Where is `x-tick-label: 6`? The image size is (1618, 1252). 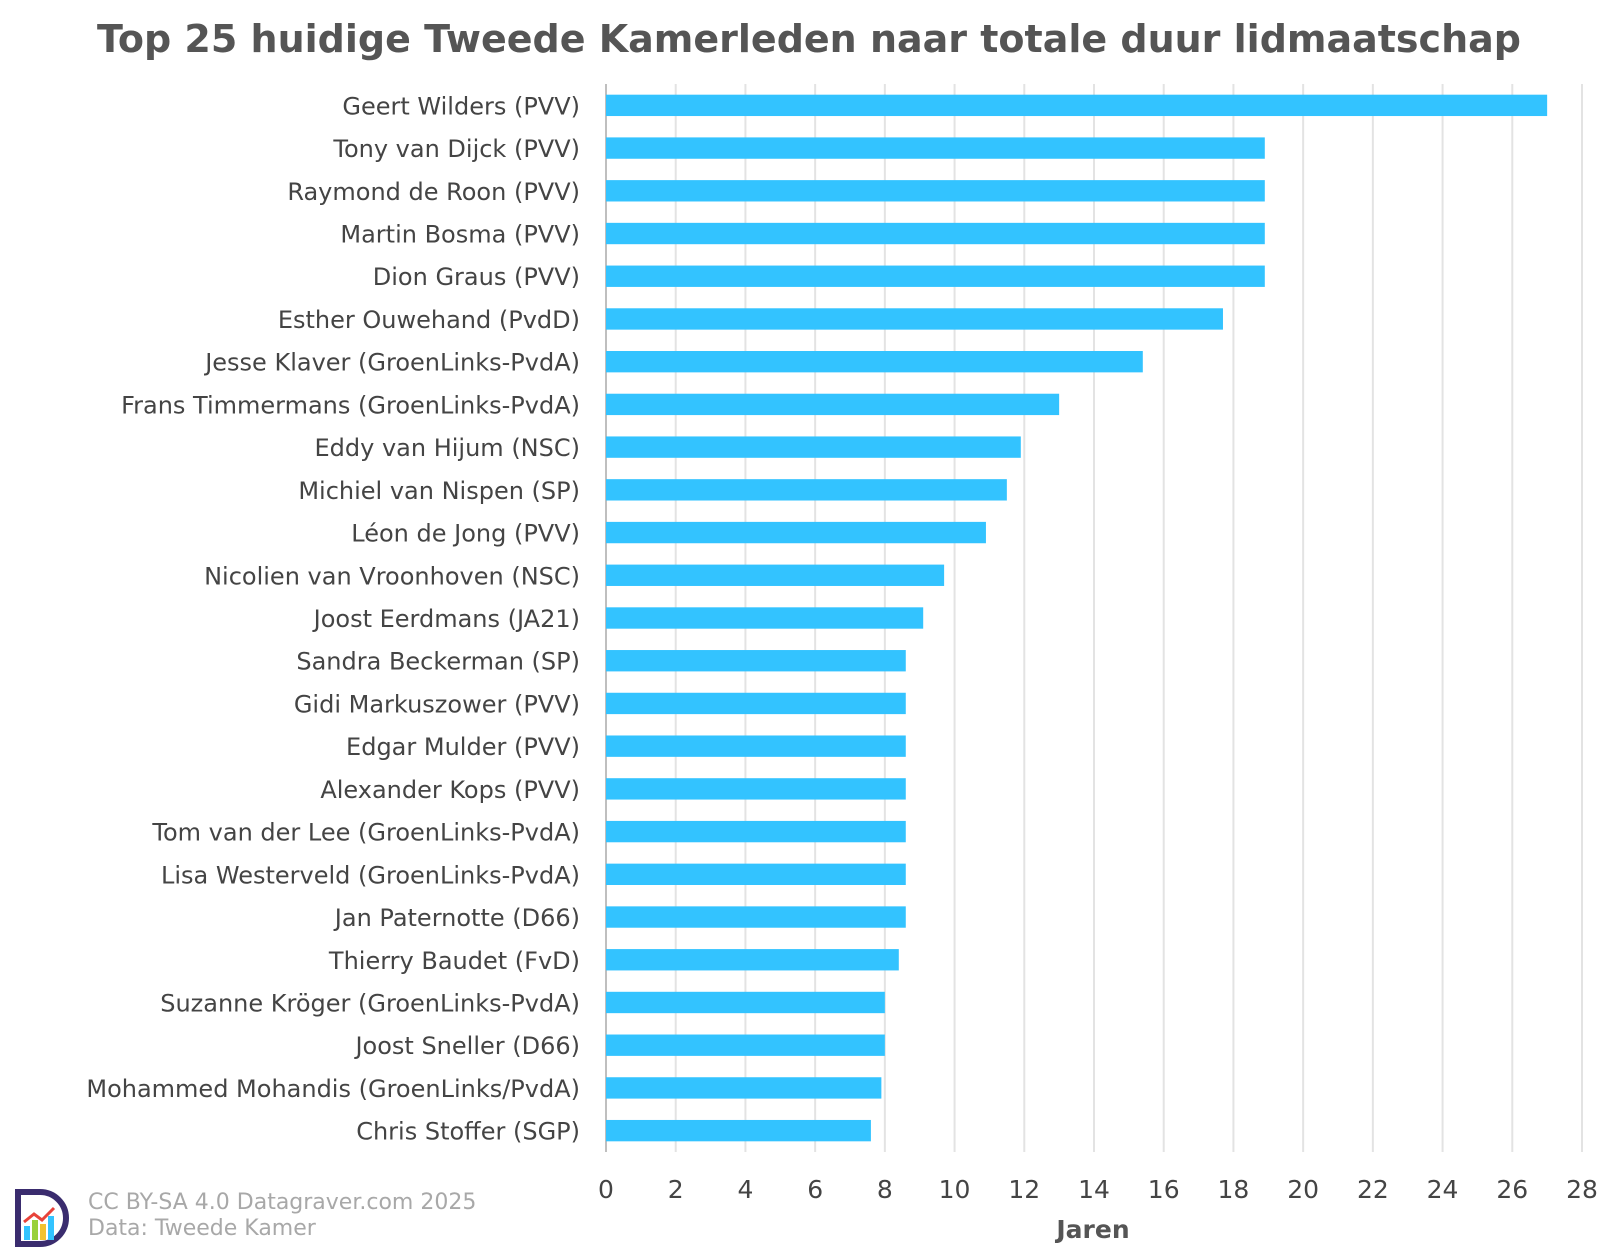
x-tick-label: 6 is located at coordinates (815, 1189).